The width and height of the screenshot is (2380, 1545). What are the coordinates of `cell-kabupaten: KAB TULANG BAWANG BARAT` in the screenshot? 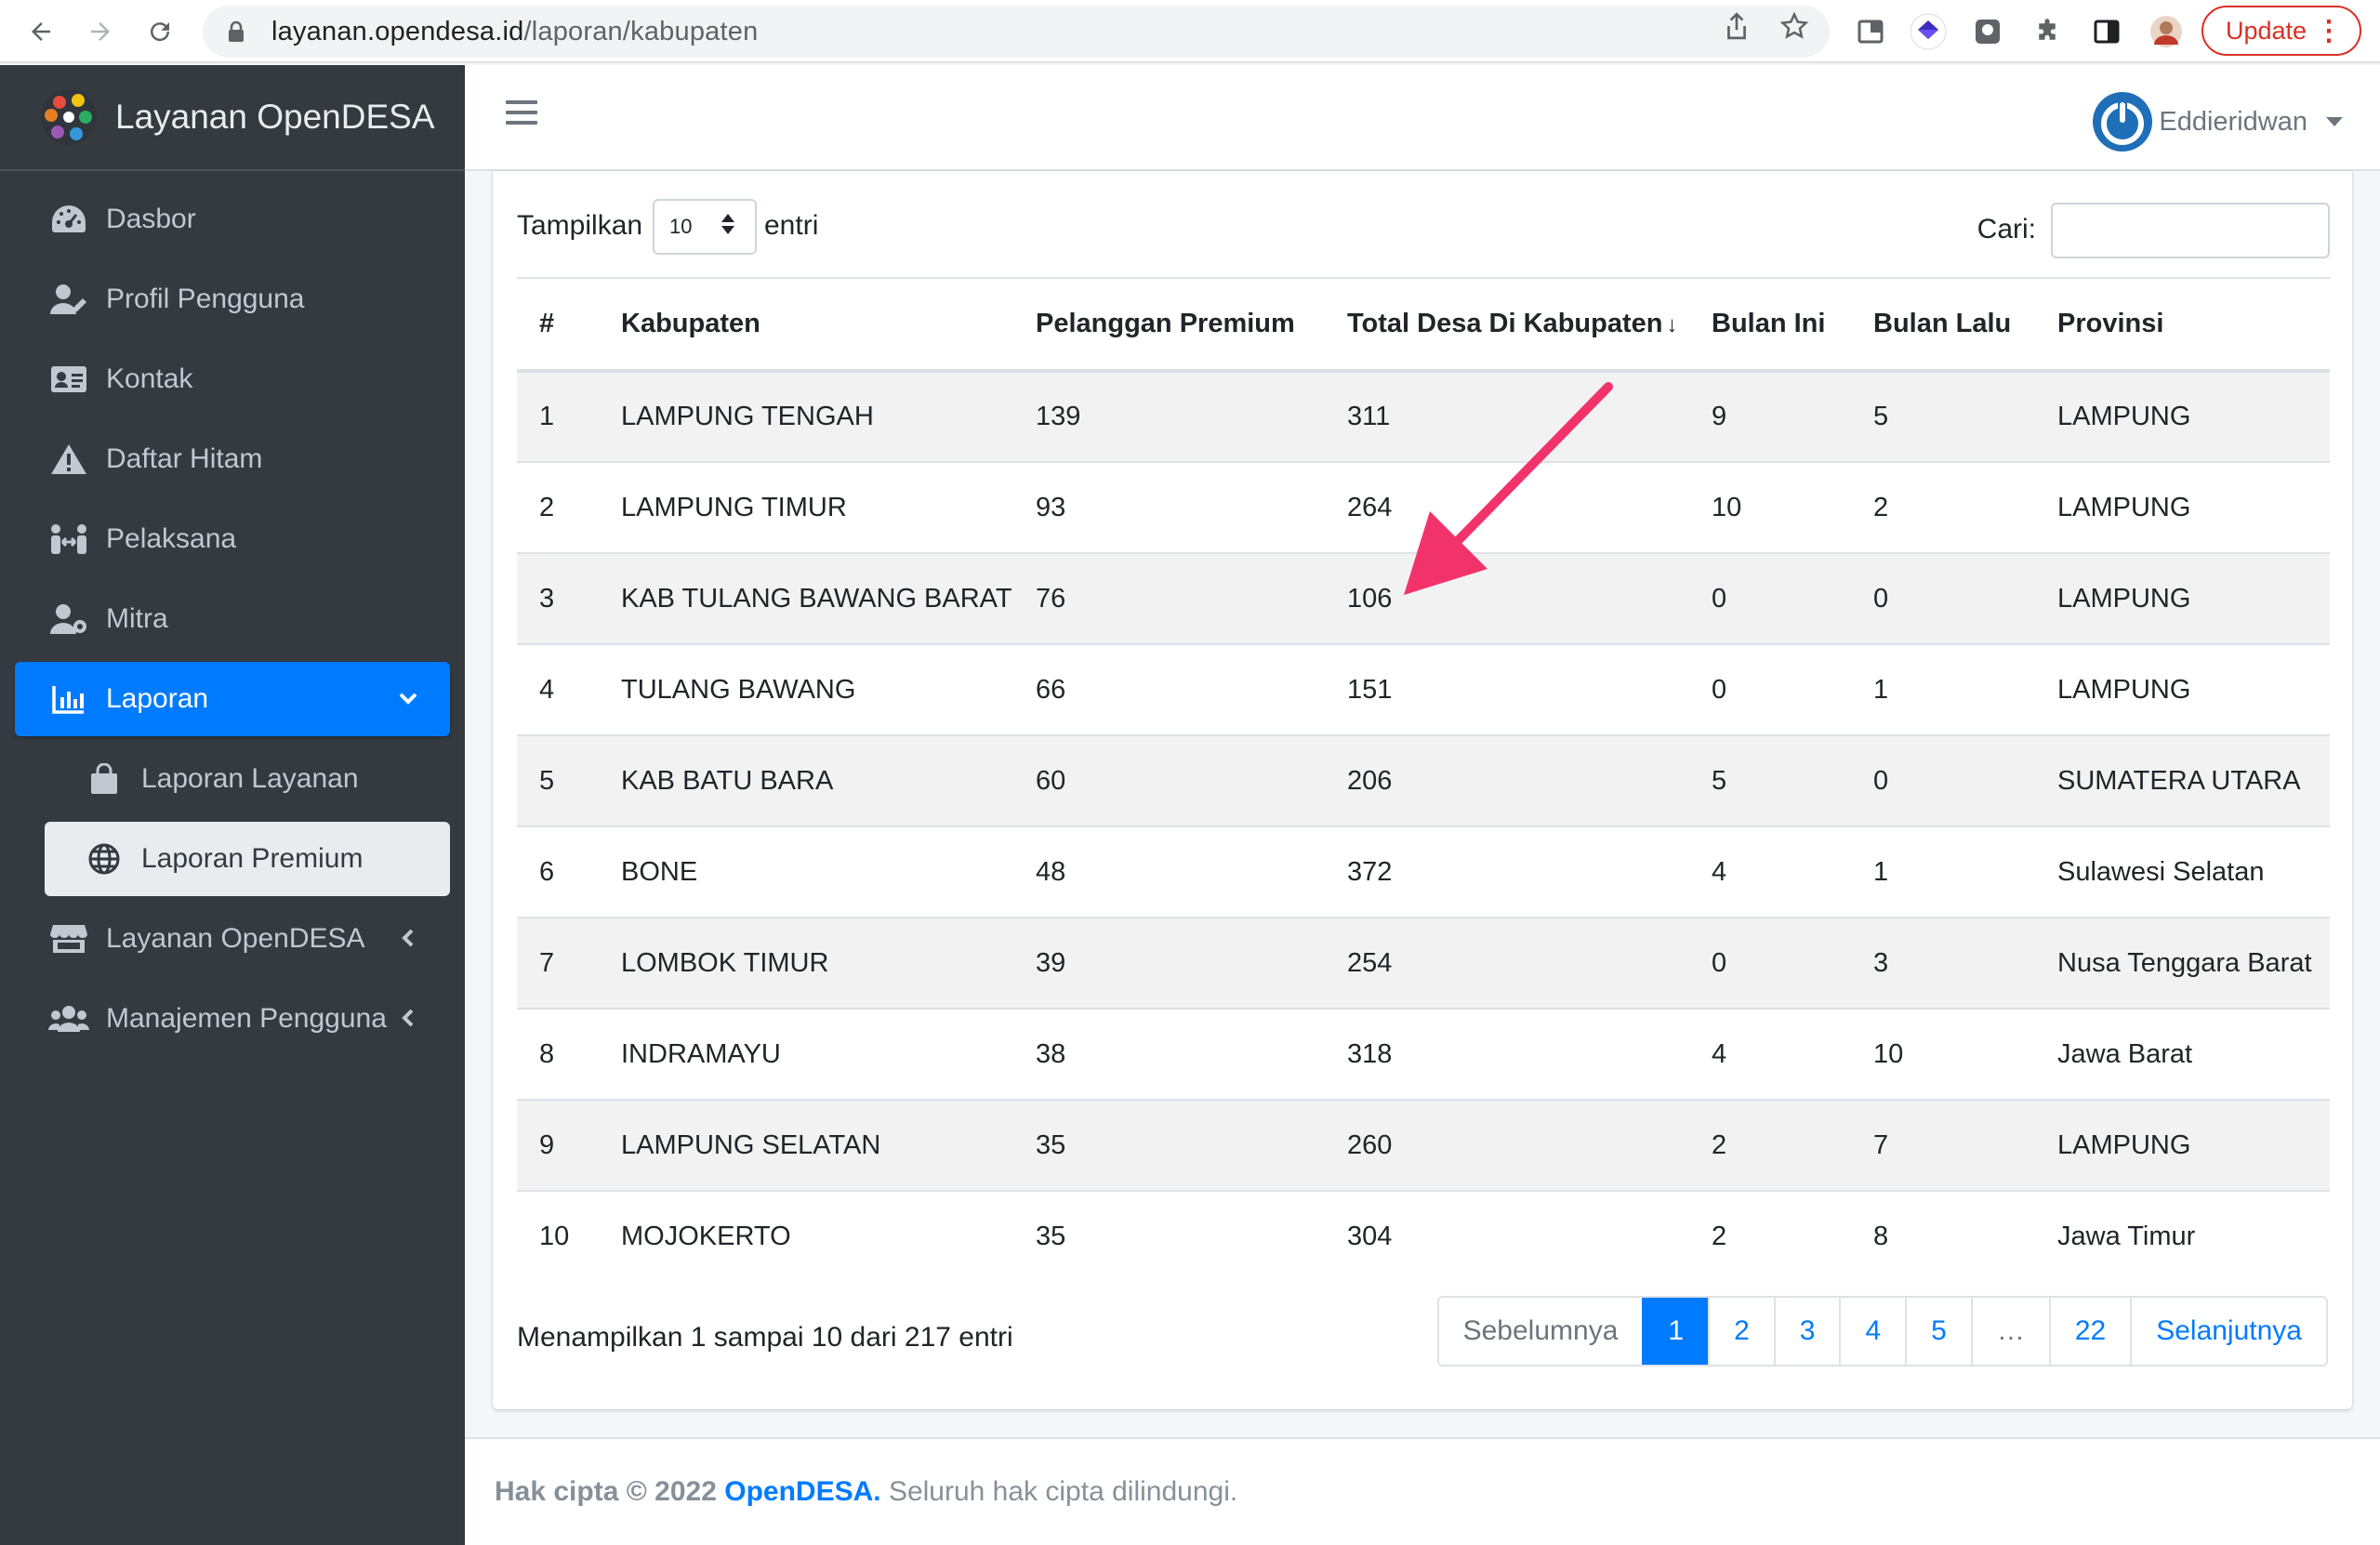 It's located at (806, 598).